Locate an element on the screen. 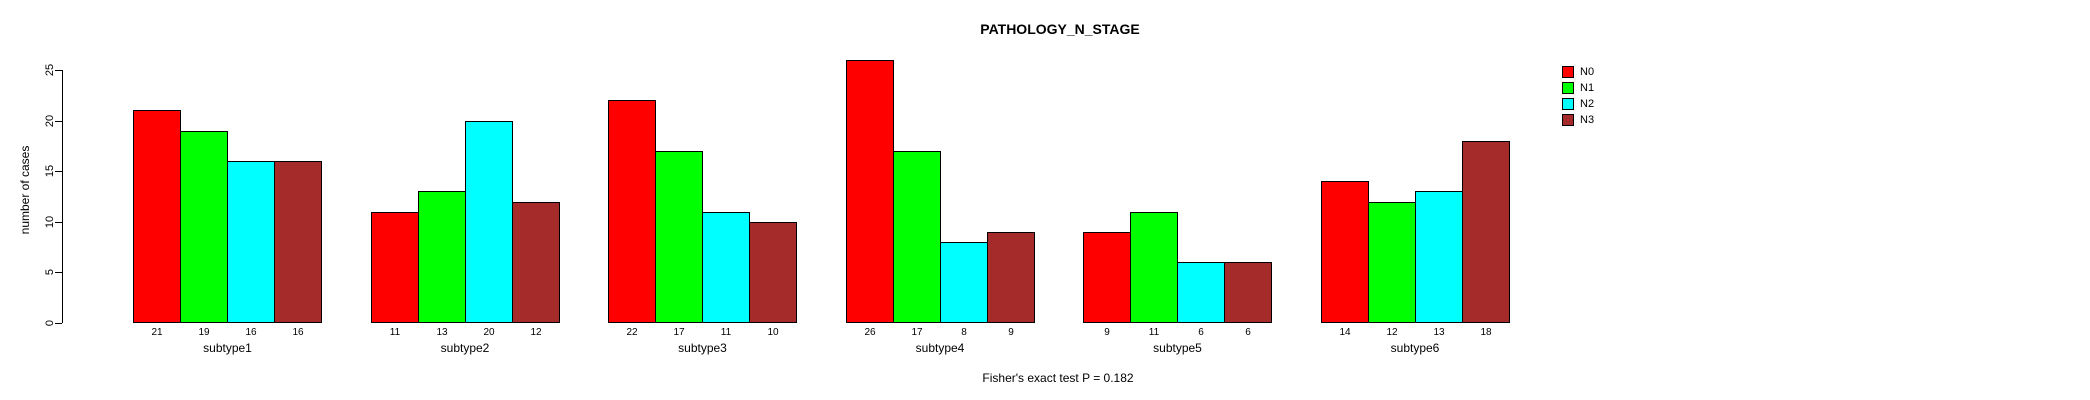  bar-n2-subtype6 is located at coordinates (1439, 257).